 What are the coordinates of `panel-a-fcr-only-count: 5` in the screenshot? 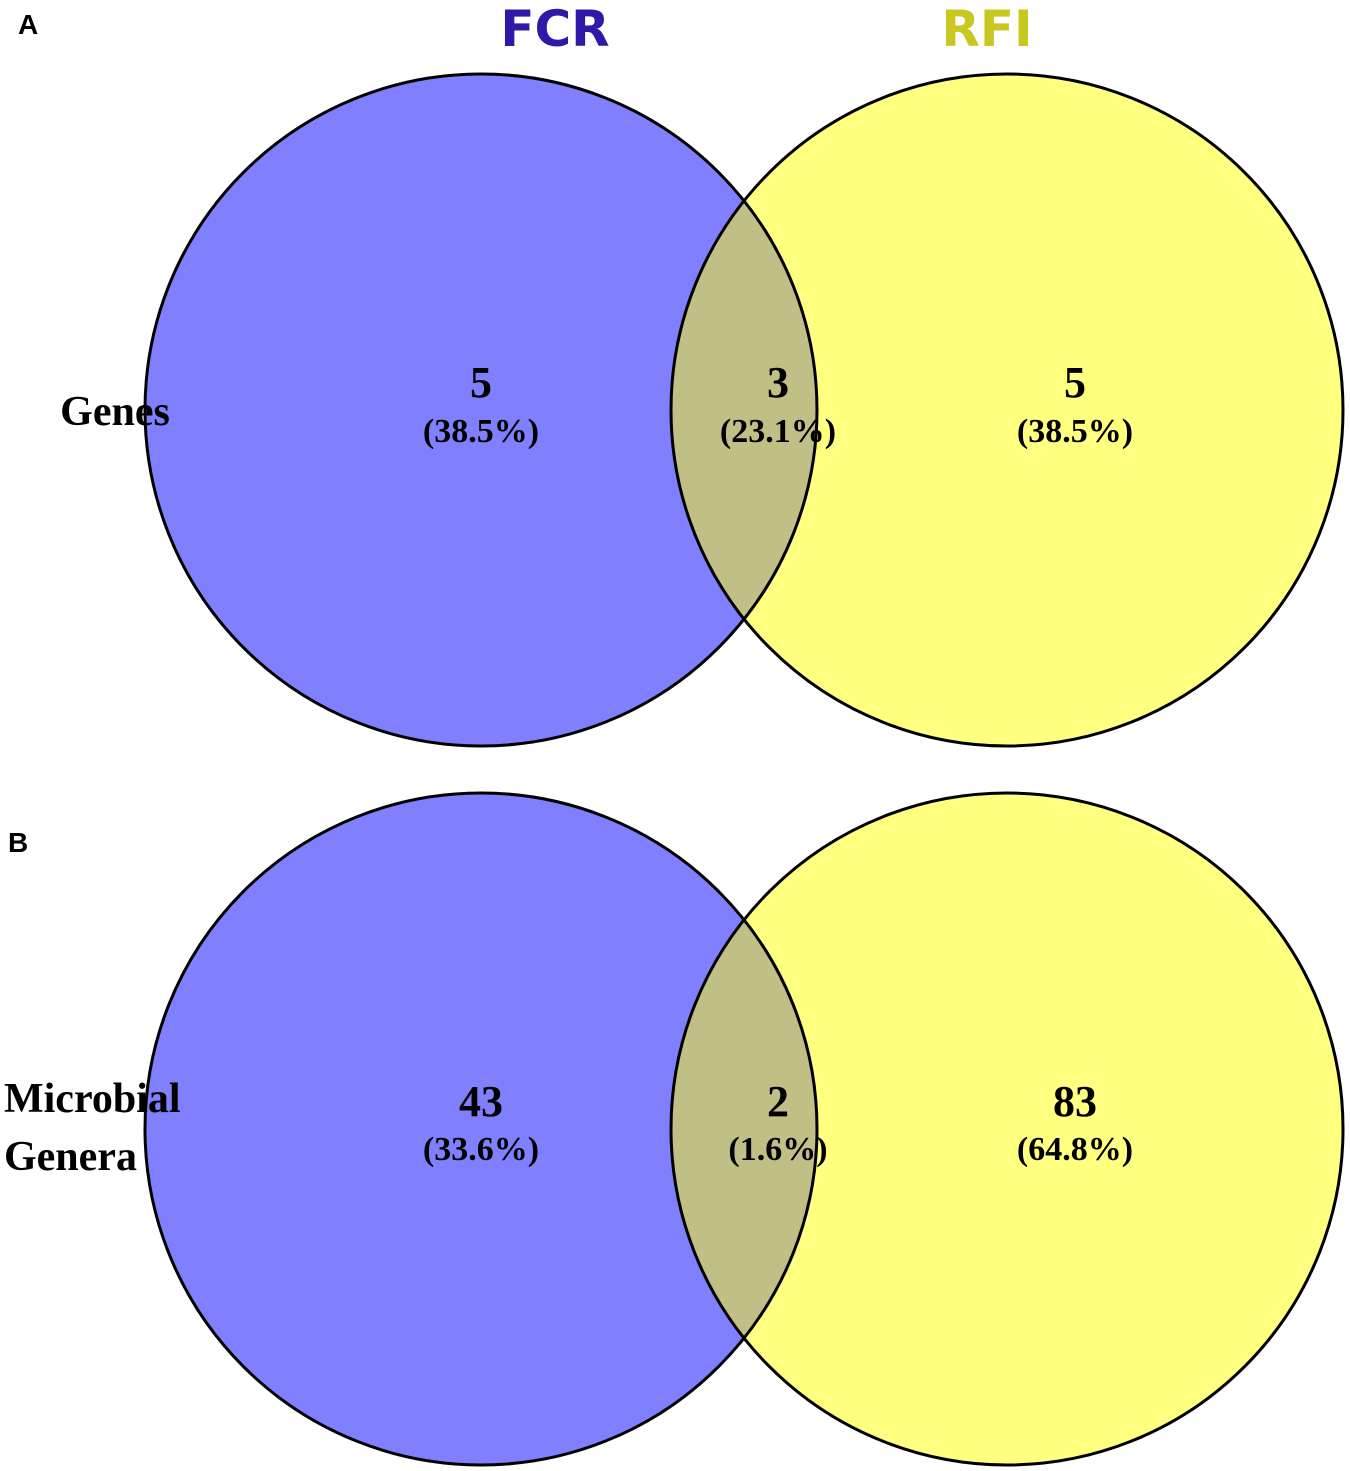 It's located at (481, 382).